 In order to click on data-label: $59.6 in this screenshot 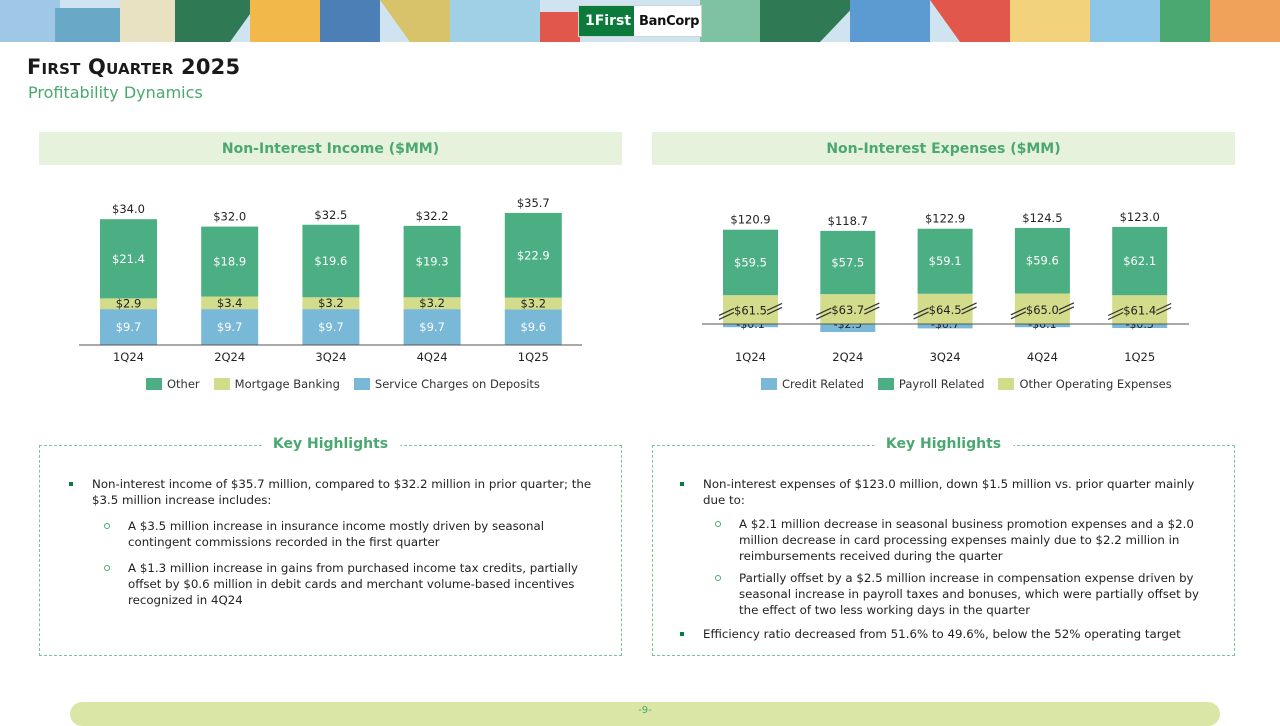, I will do `click(1042, 261)`.